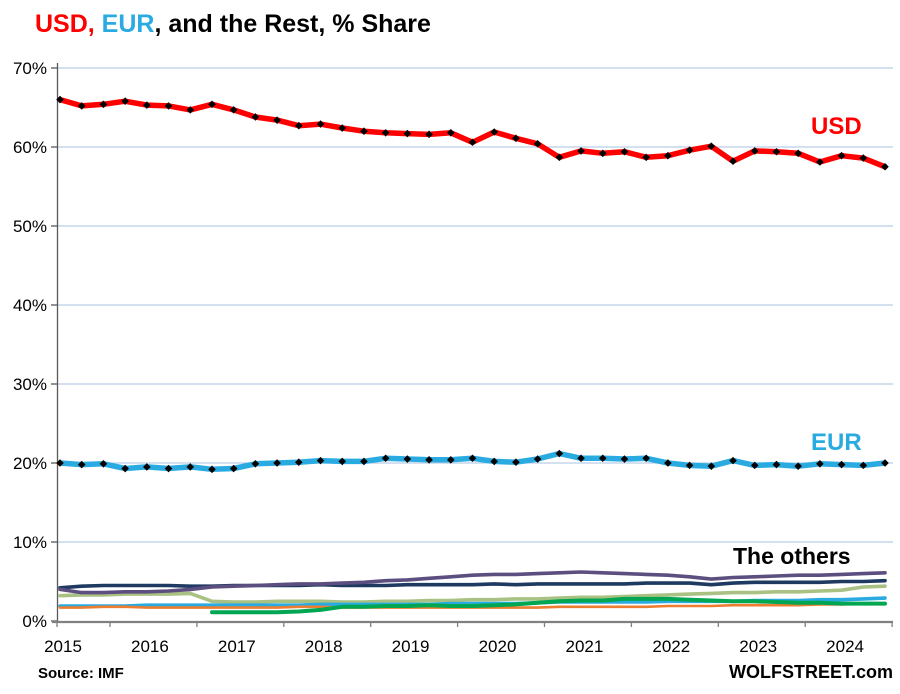  Describe the element at coordinates (758, 646) in the screenshot. I see `x-tick-label: 2023` at that location.